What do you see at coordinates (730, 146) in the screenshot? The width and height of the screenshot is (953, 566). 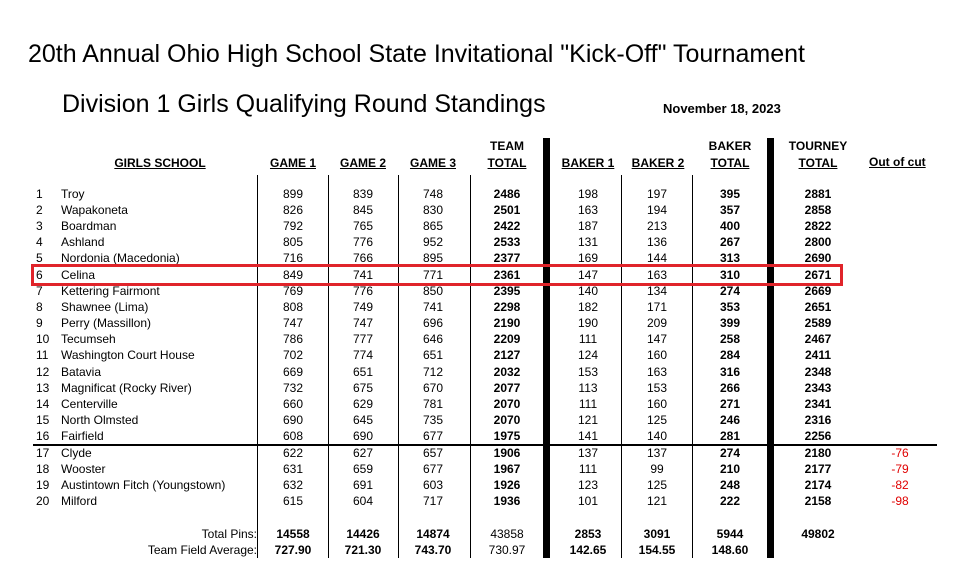 I see `header-baker-top: BAKER` at bounding box center [730, 146].